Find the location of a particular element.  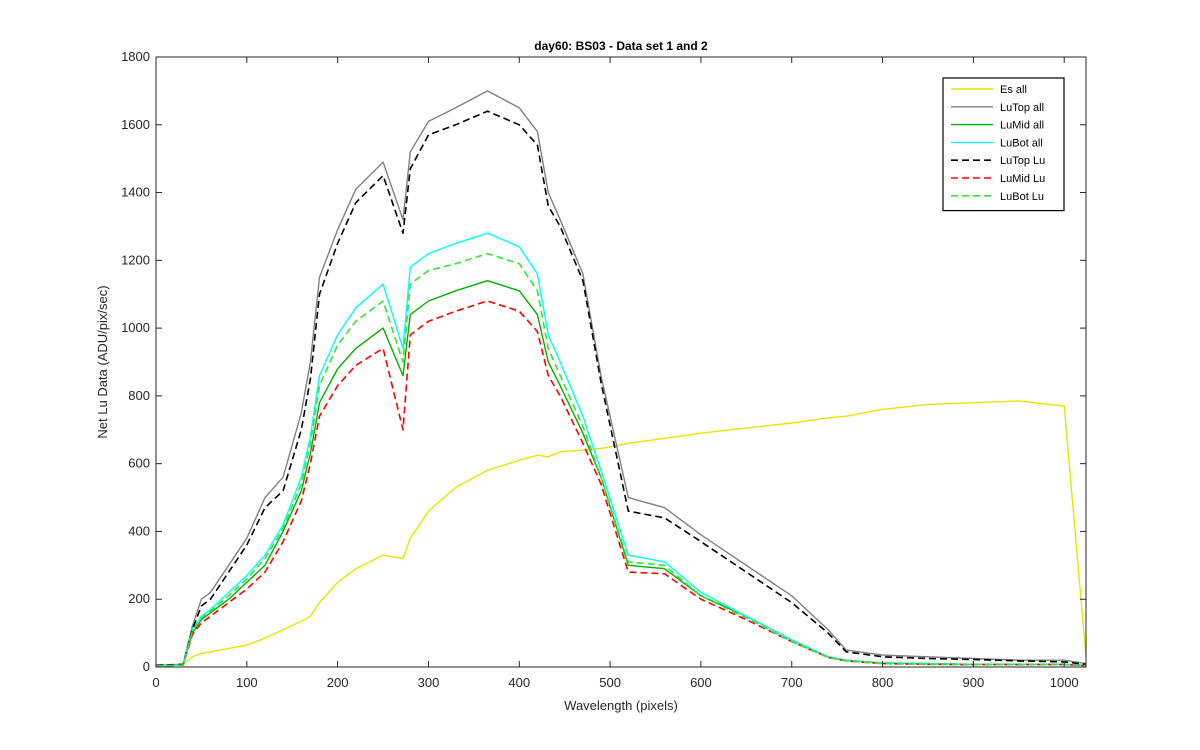

y-tick-label: 1800 is located at coordinates (135, 56).